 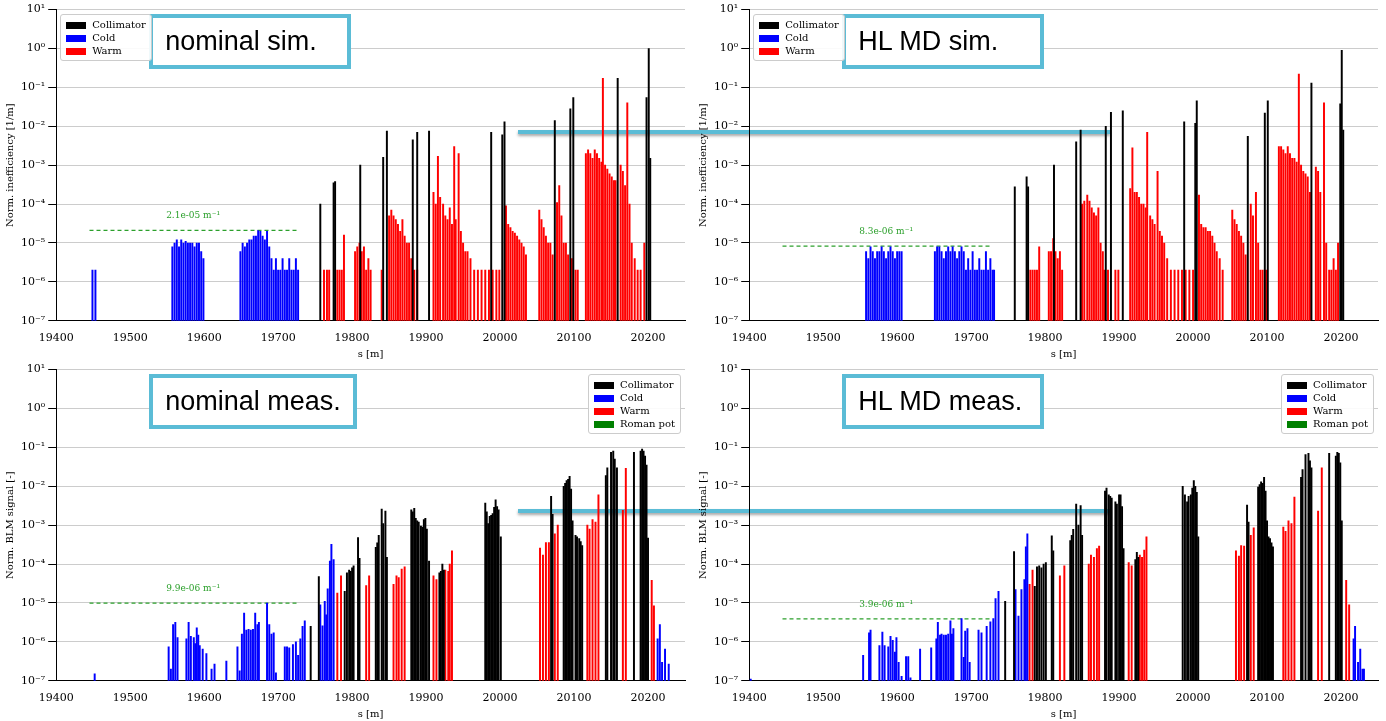 I want to click on annotation: 3.9e-06 m⁻¹, so click(x=886, y=603).